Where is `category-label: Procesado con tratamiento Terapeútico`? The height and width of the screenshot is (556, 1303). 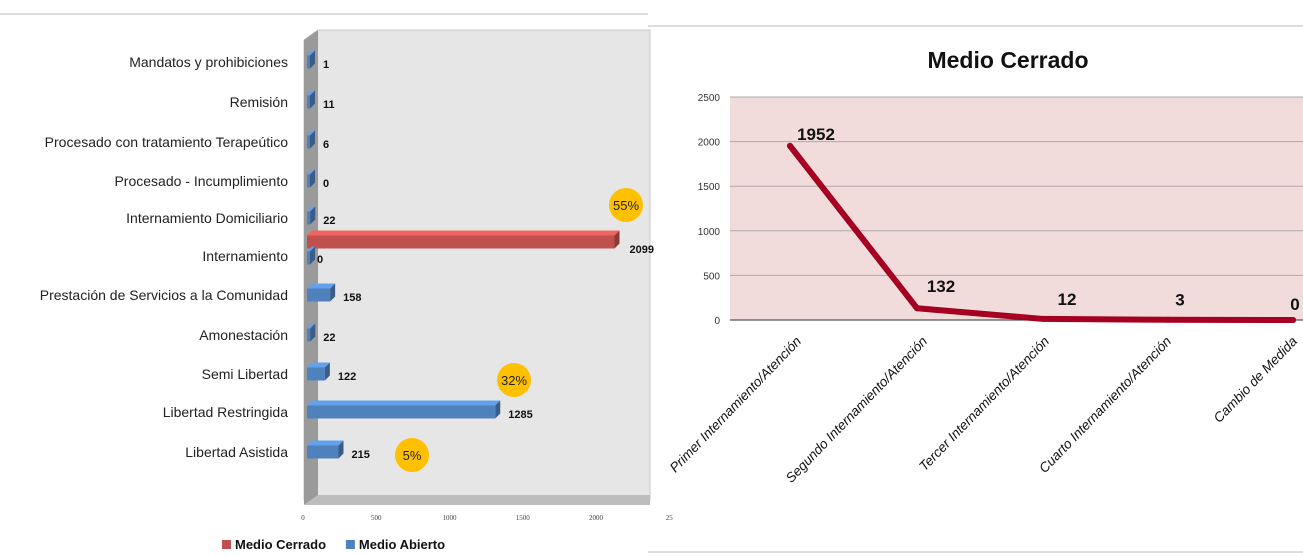 category-label: Procesado con tratamiento Terapeútico is located at coordinates (167, 142).